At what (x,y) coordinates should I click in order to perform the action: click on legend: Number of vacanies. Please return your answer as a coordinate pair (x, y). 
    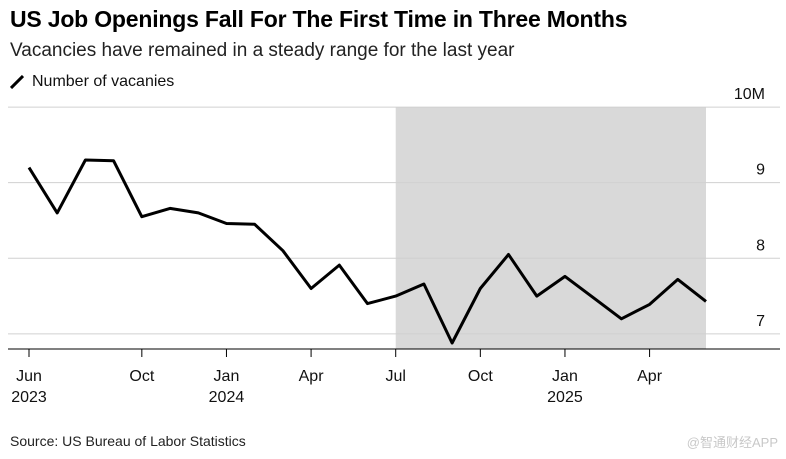
    Looking at the image, I should click on (92, 82).